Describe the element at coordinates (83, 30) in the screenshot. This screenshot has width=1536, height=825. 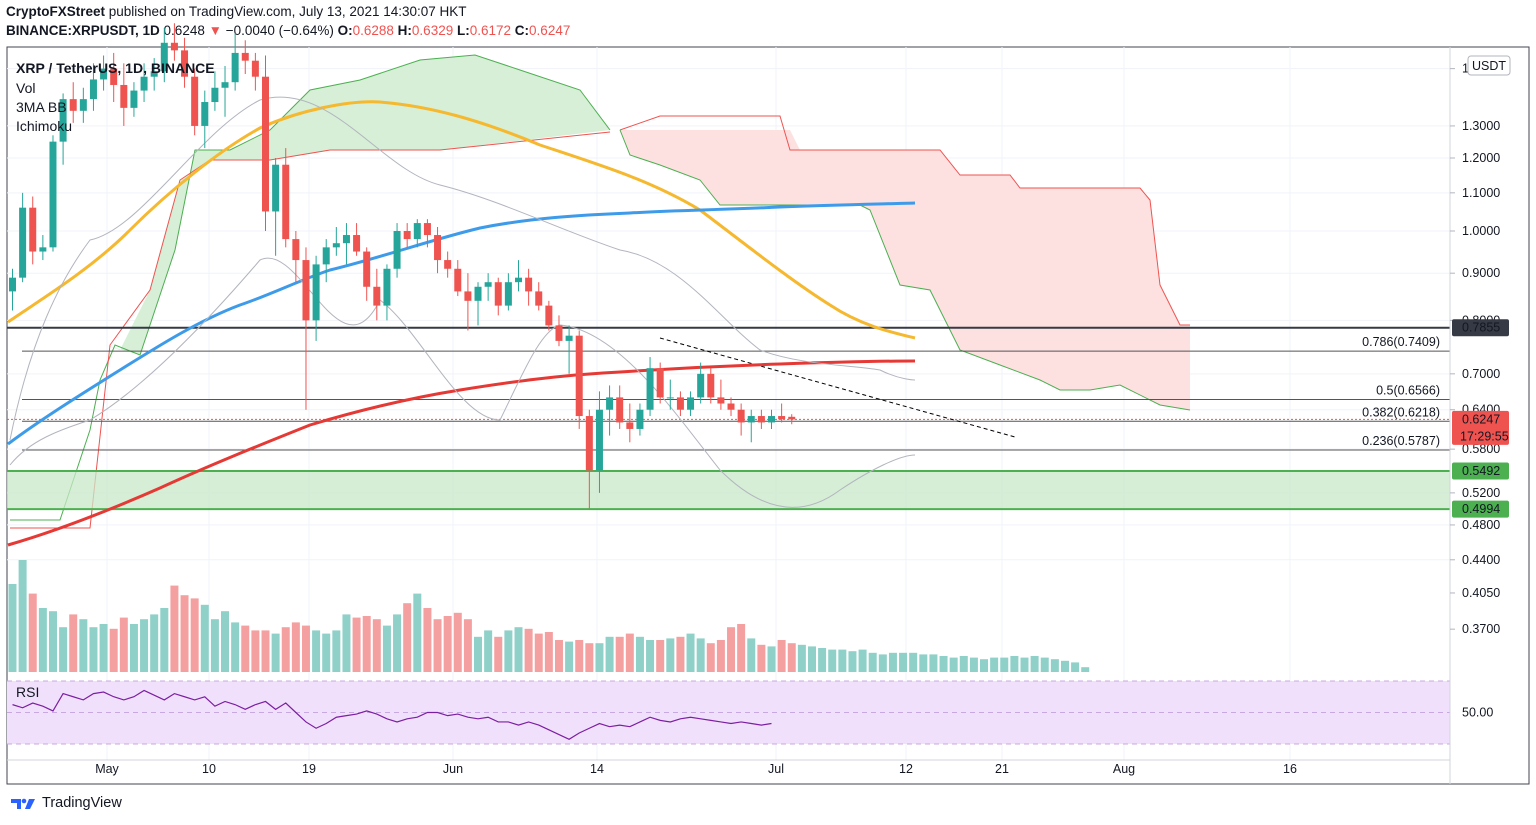
I see `symbol-label: BINANCE:XRPUSDT, 1D` at that location.